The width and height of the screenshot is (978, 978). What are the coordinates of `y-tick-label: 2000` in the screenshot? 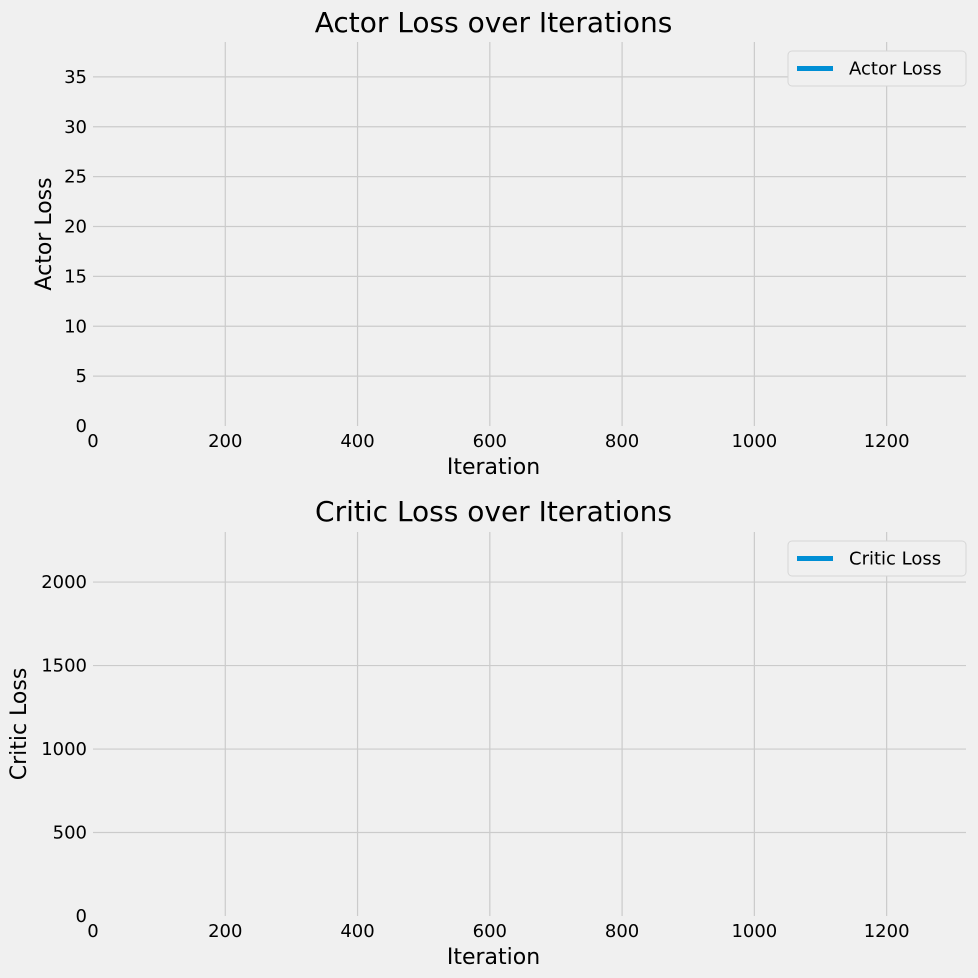 It's located at (64, 582).